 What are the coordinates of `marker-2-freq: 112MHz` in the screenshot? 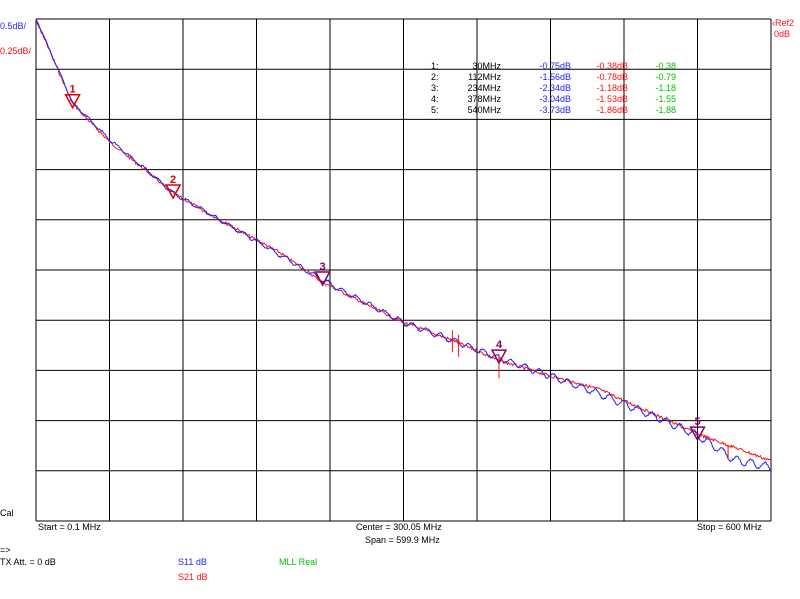 It's located at (484, 77).